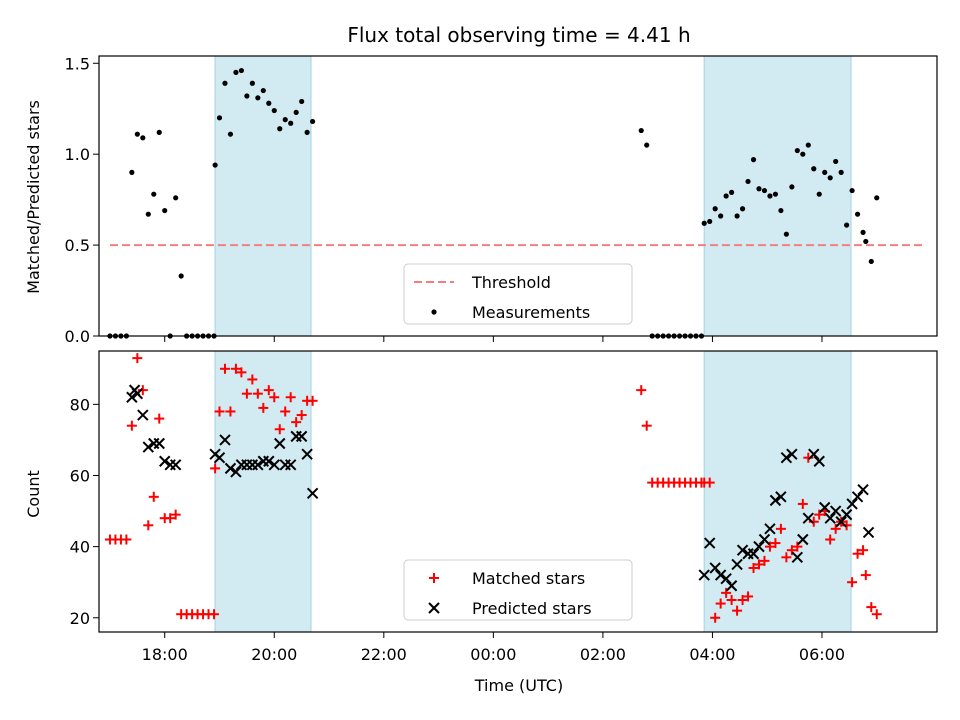 This screenshot has height=720, width=960. I want to click on x-tick-label: 18:00, so click(165, 654).